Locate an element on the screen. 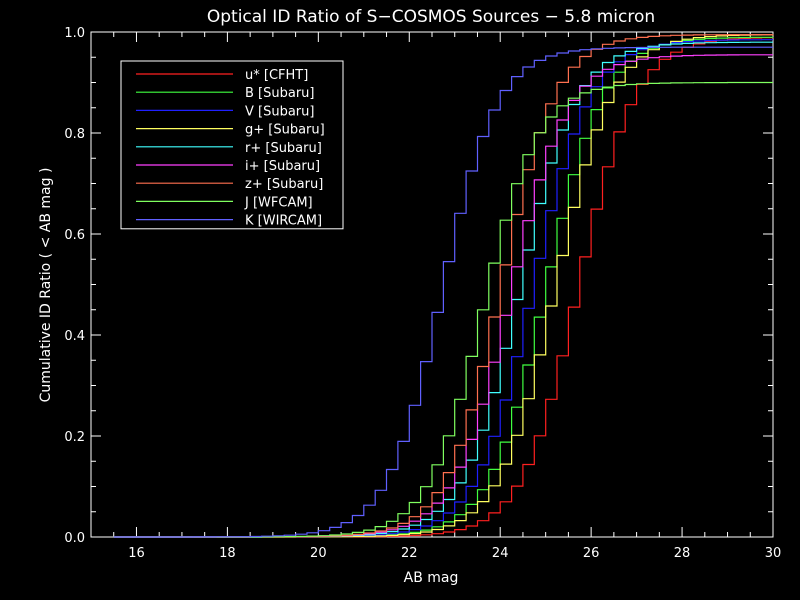 Image resolution: width=800 pixels, height=600 pixels. x-tick-label: 26 is located at coordinates (591, 553).